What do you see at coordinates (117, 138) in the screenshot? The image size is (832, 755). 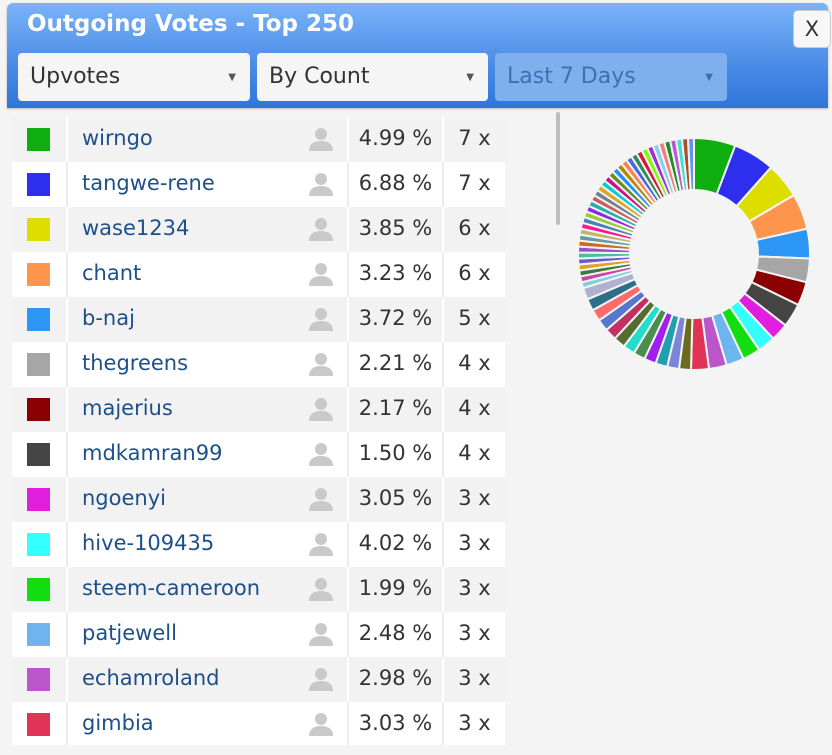 I see `account-link: wirngo` at bounding box center [117, 138].